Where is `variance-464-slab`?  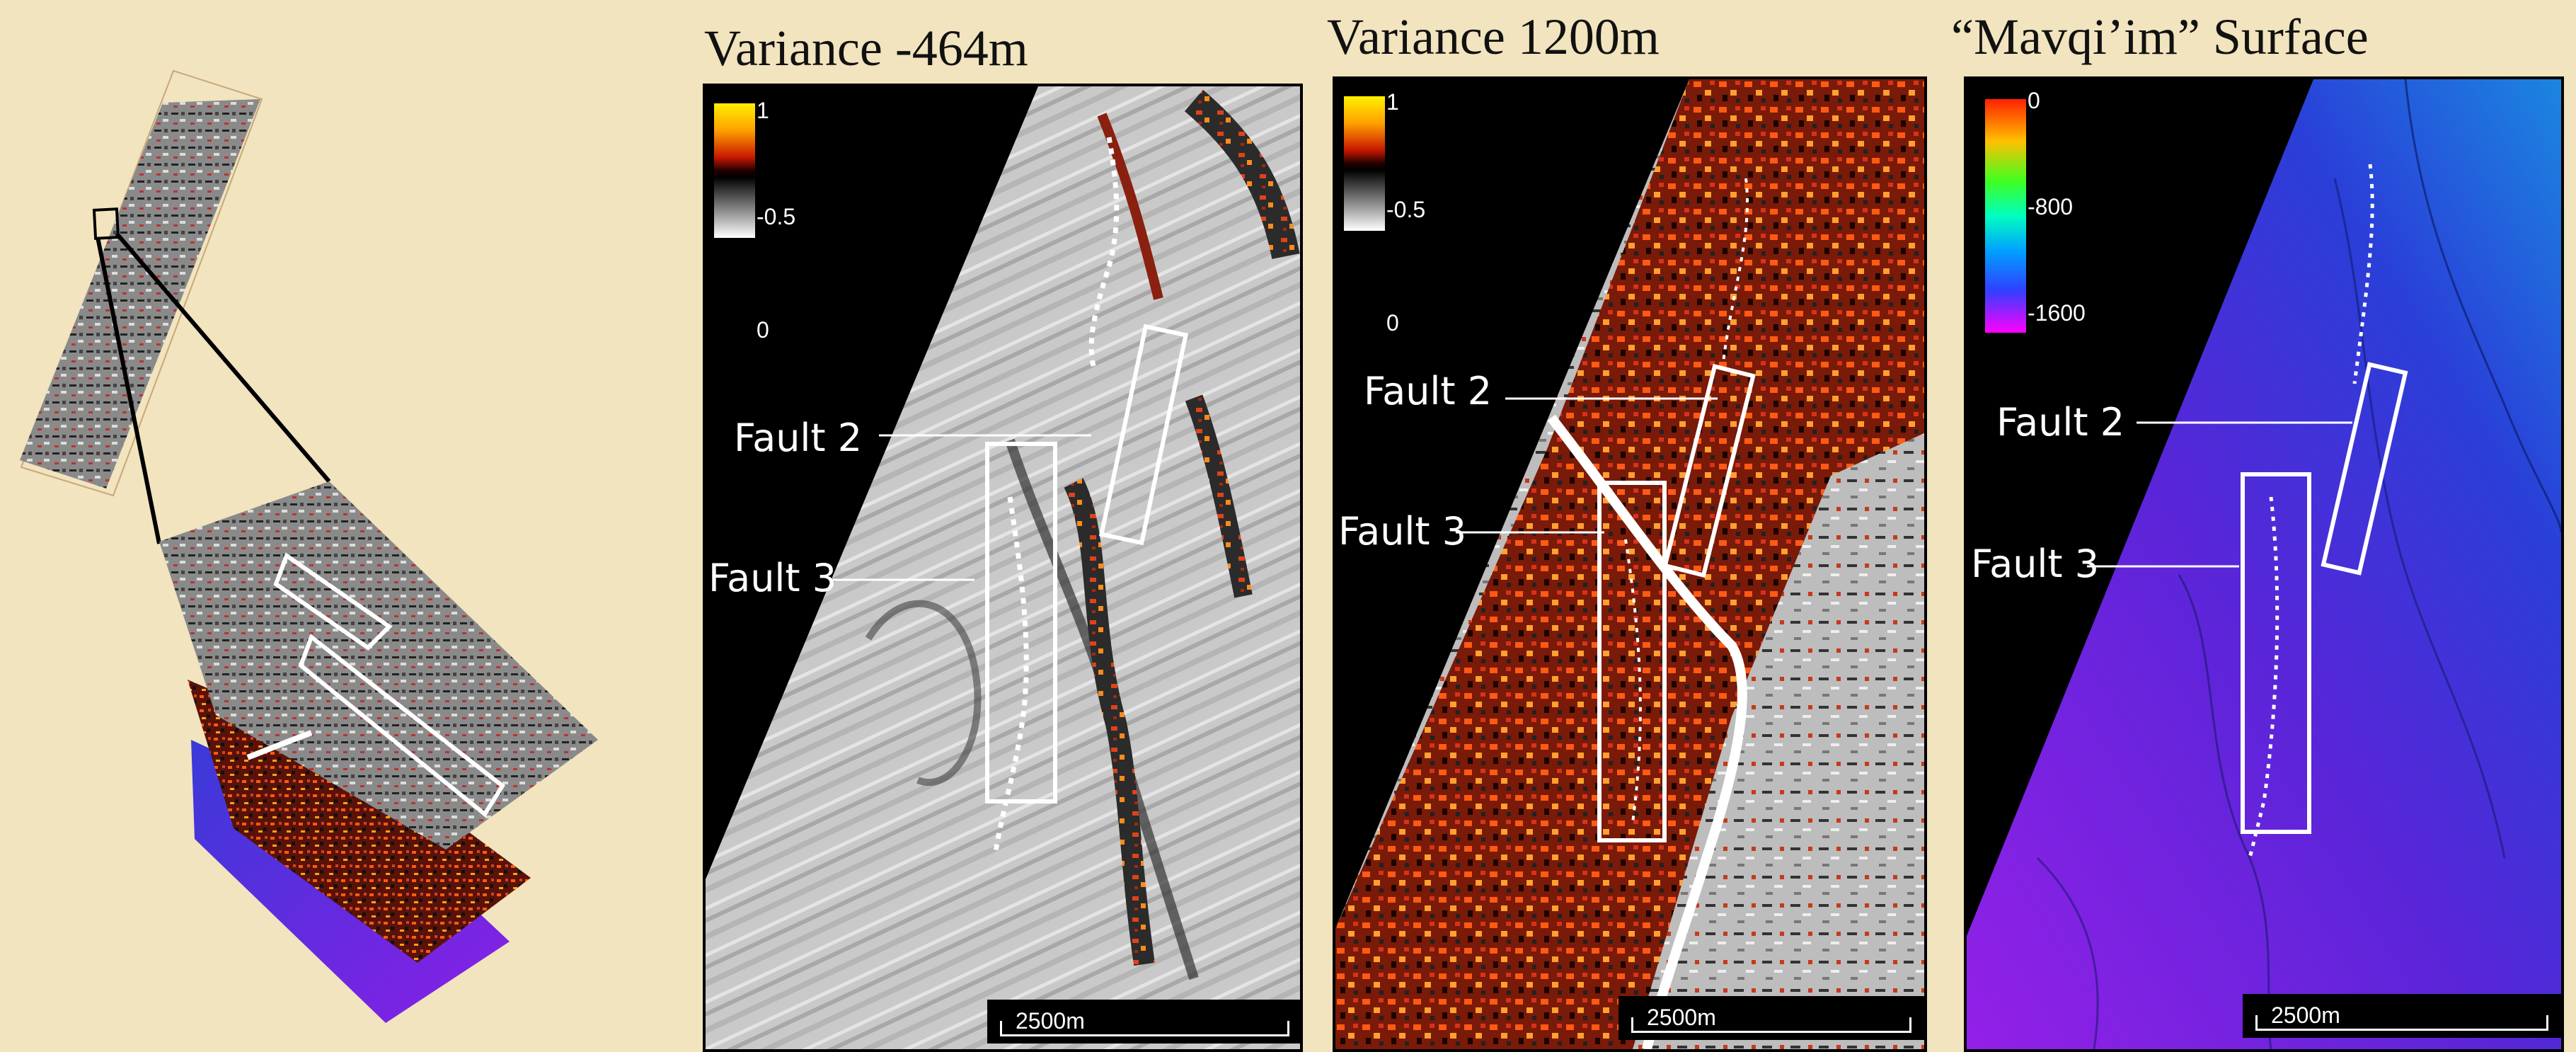 variance-464-slab is located at coordinates (378, 665).